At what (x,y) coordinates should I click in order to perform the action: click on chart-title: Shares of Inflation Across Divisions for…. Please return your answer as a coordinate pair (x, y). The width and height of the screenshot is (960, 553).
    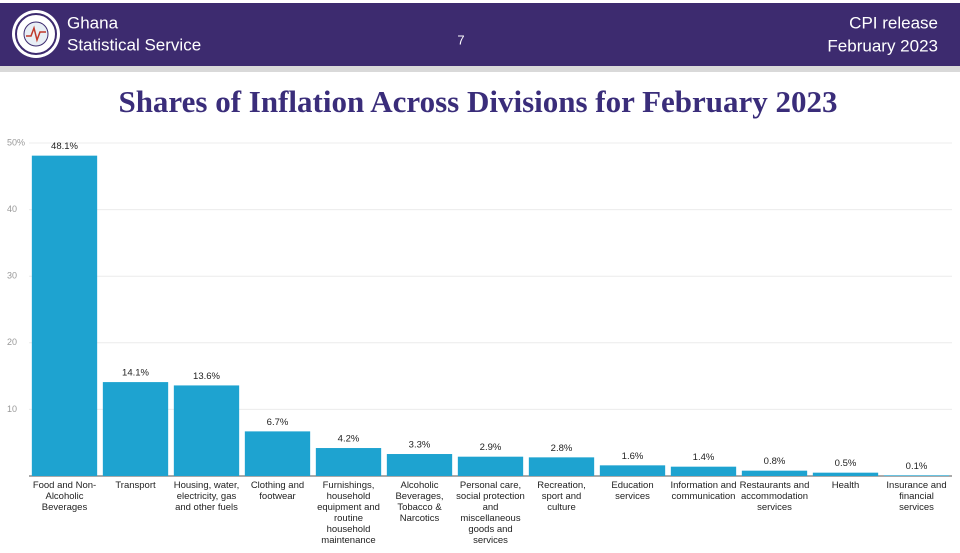
    Looking at the image, I should click on (477, 101).